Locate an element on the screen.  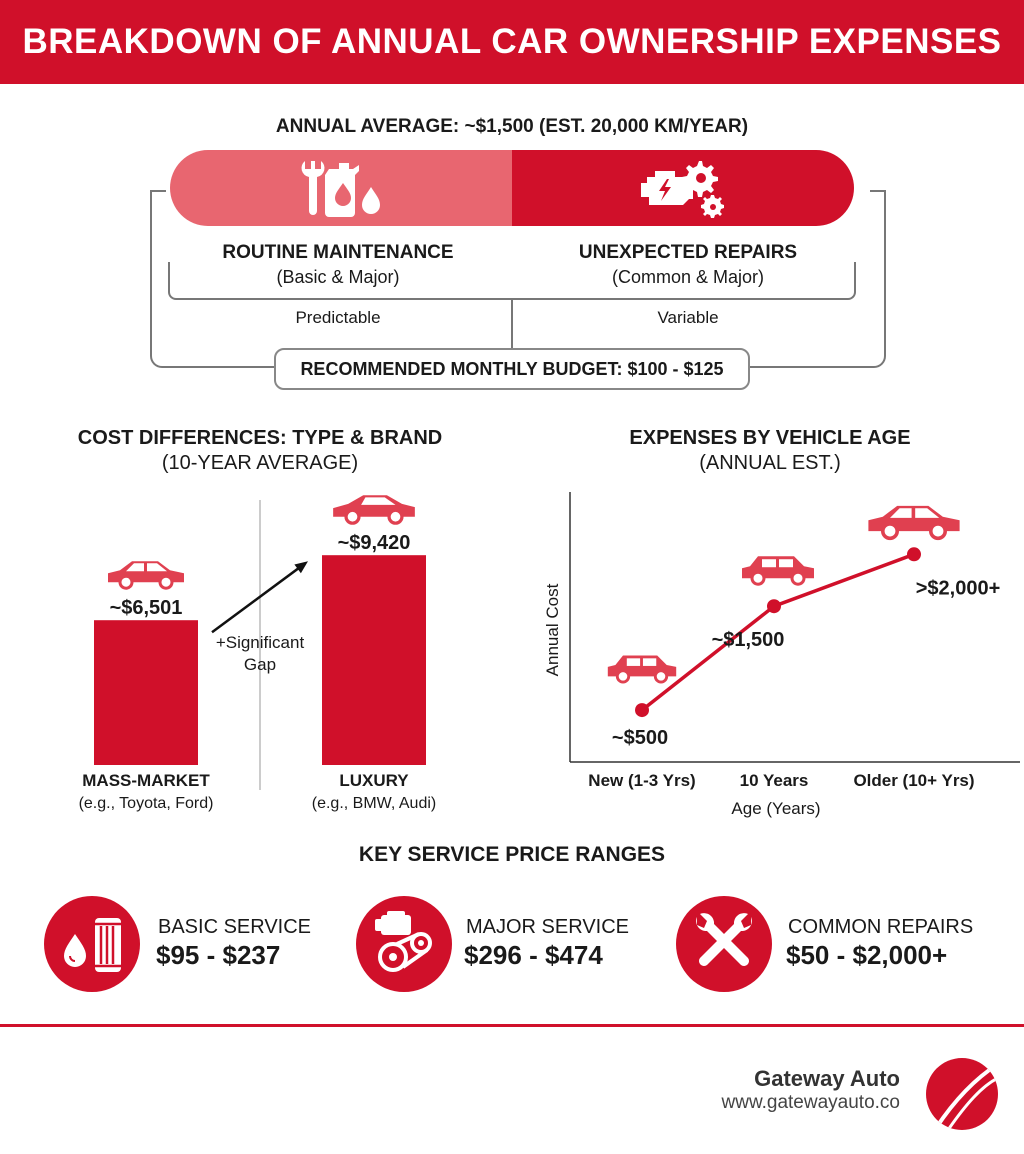
engine-gears-icon is located at coordinates (682, 189).